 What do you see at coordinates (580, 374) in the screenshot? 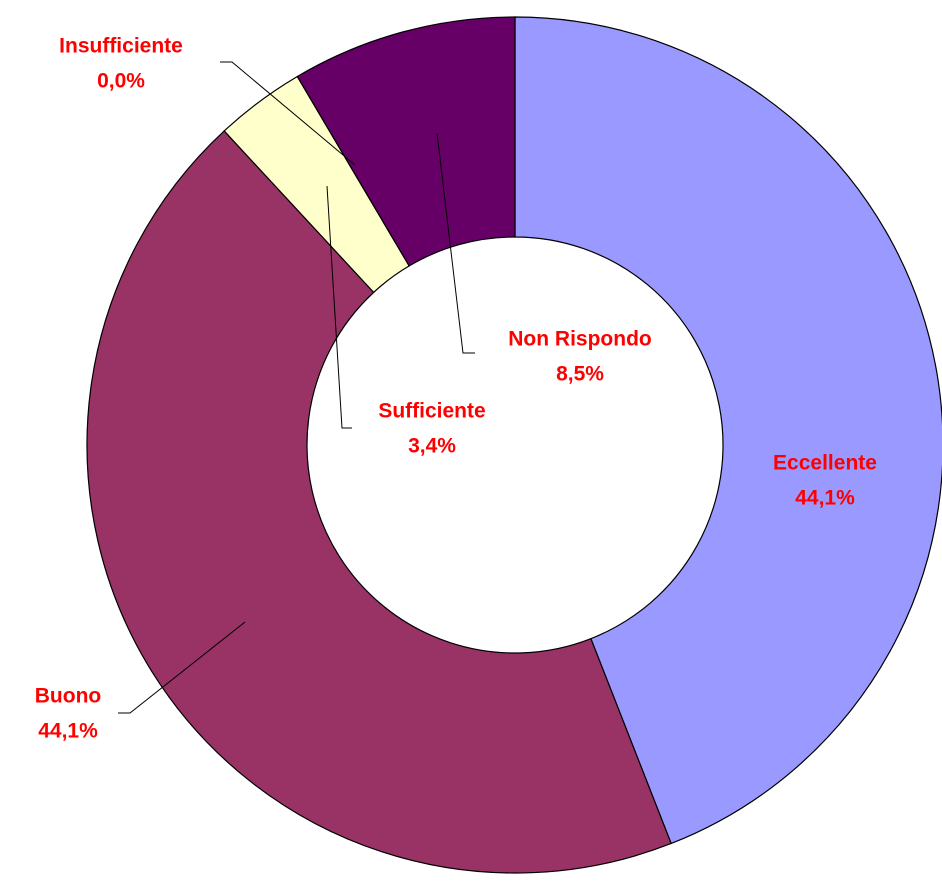
I see `value-label: 8,5%` at bounding box center [580, 374].